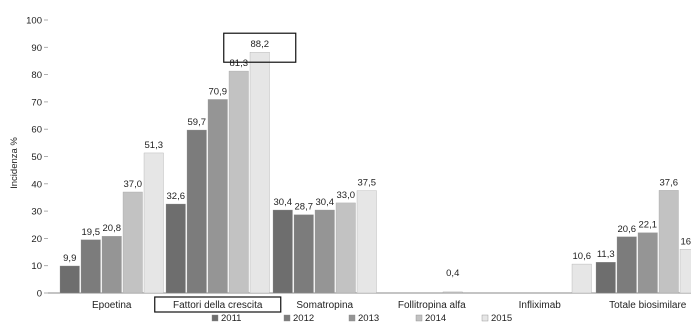 The width and height of the screenshot is (691, 329). Describe the element at coordinates (501, 318) in the screenshot. I see `legend-label: 2015` at that location.